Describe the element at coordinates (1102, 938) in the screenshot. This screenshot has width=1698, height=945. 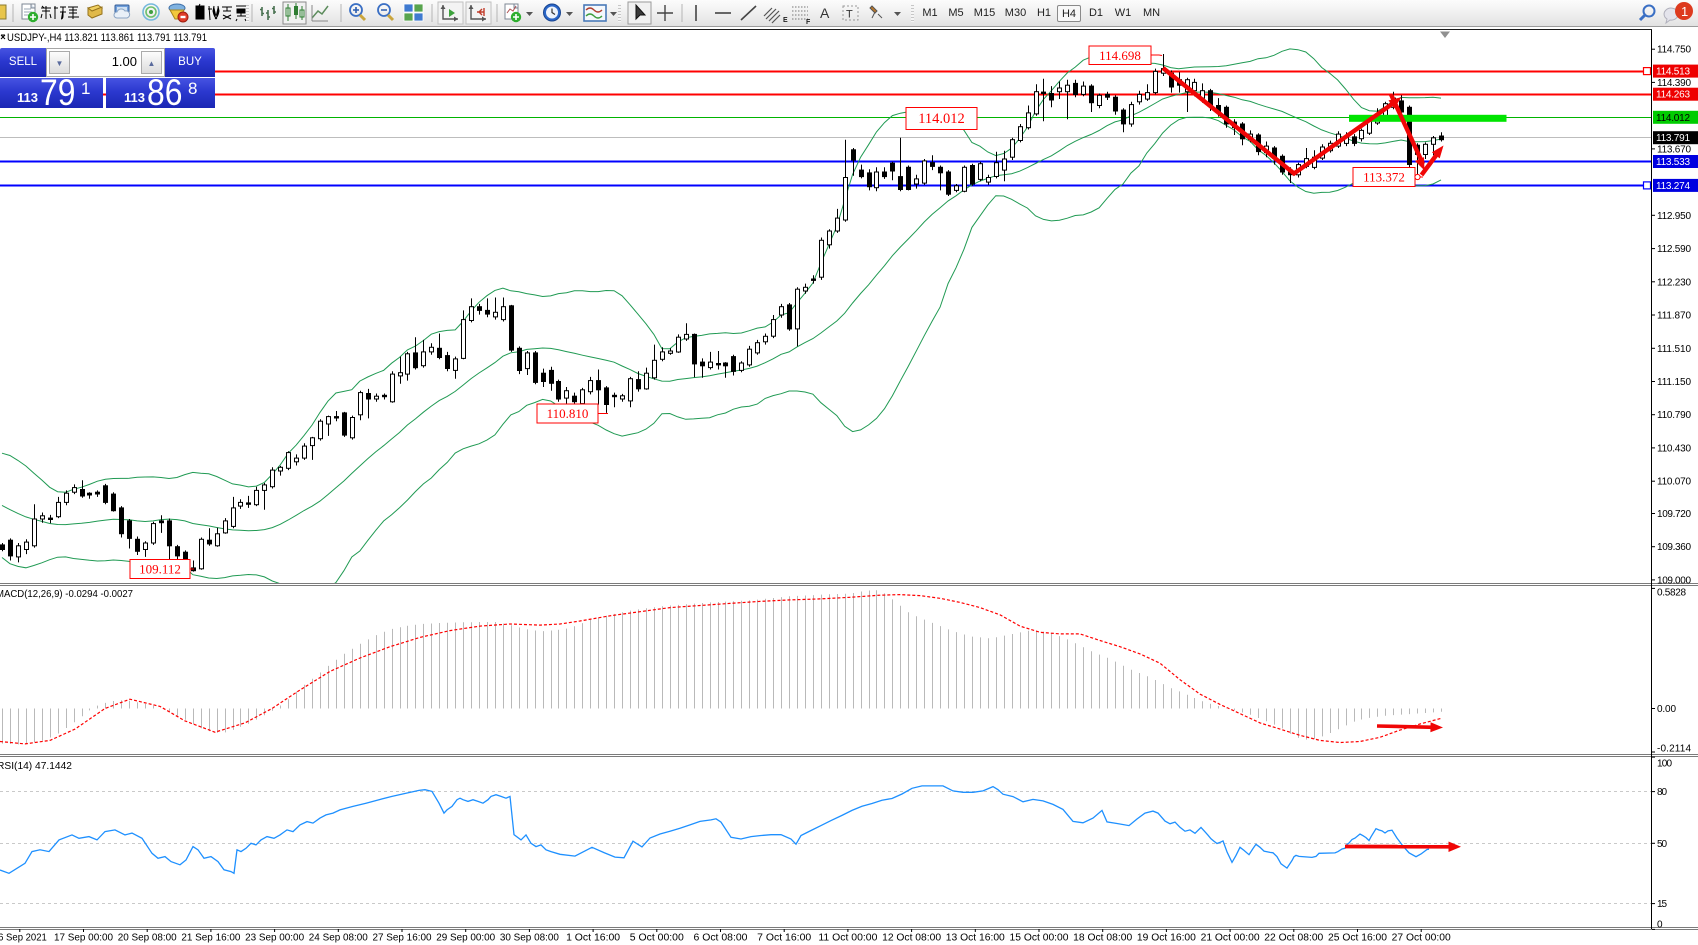
I see `svg-text: 18 Oct 08:00` at that location.